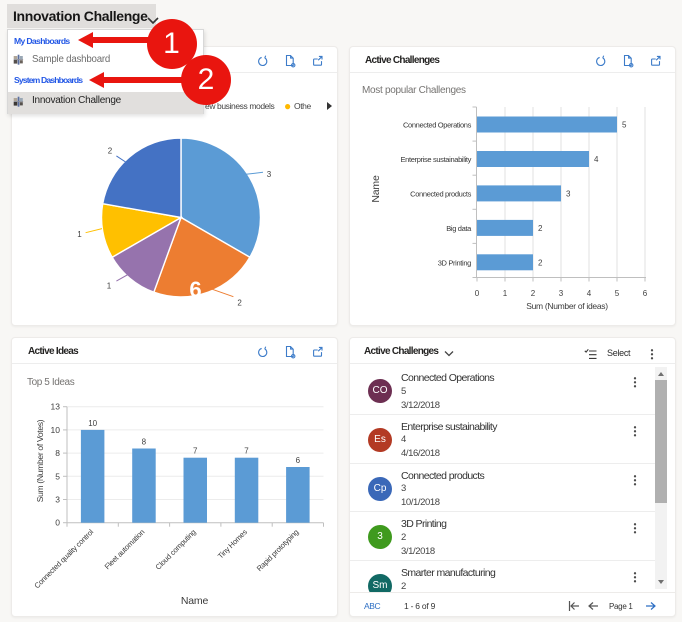  What do you see at coordinates (436, 159) in the screenshot?
I see `svg-text: Enterprise sustainability` at bounding box center [436, 159].